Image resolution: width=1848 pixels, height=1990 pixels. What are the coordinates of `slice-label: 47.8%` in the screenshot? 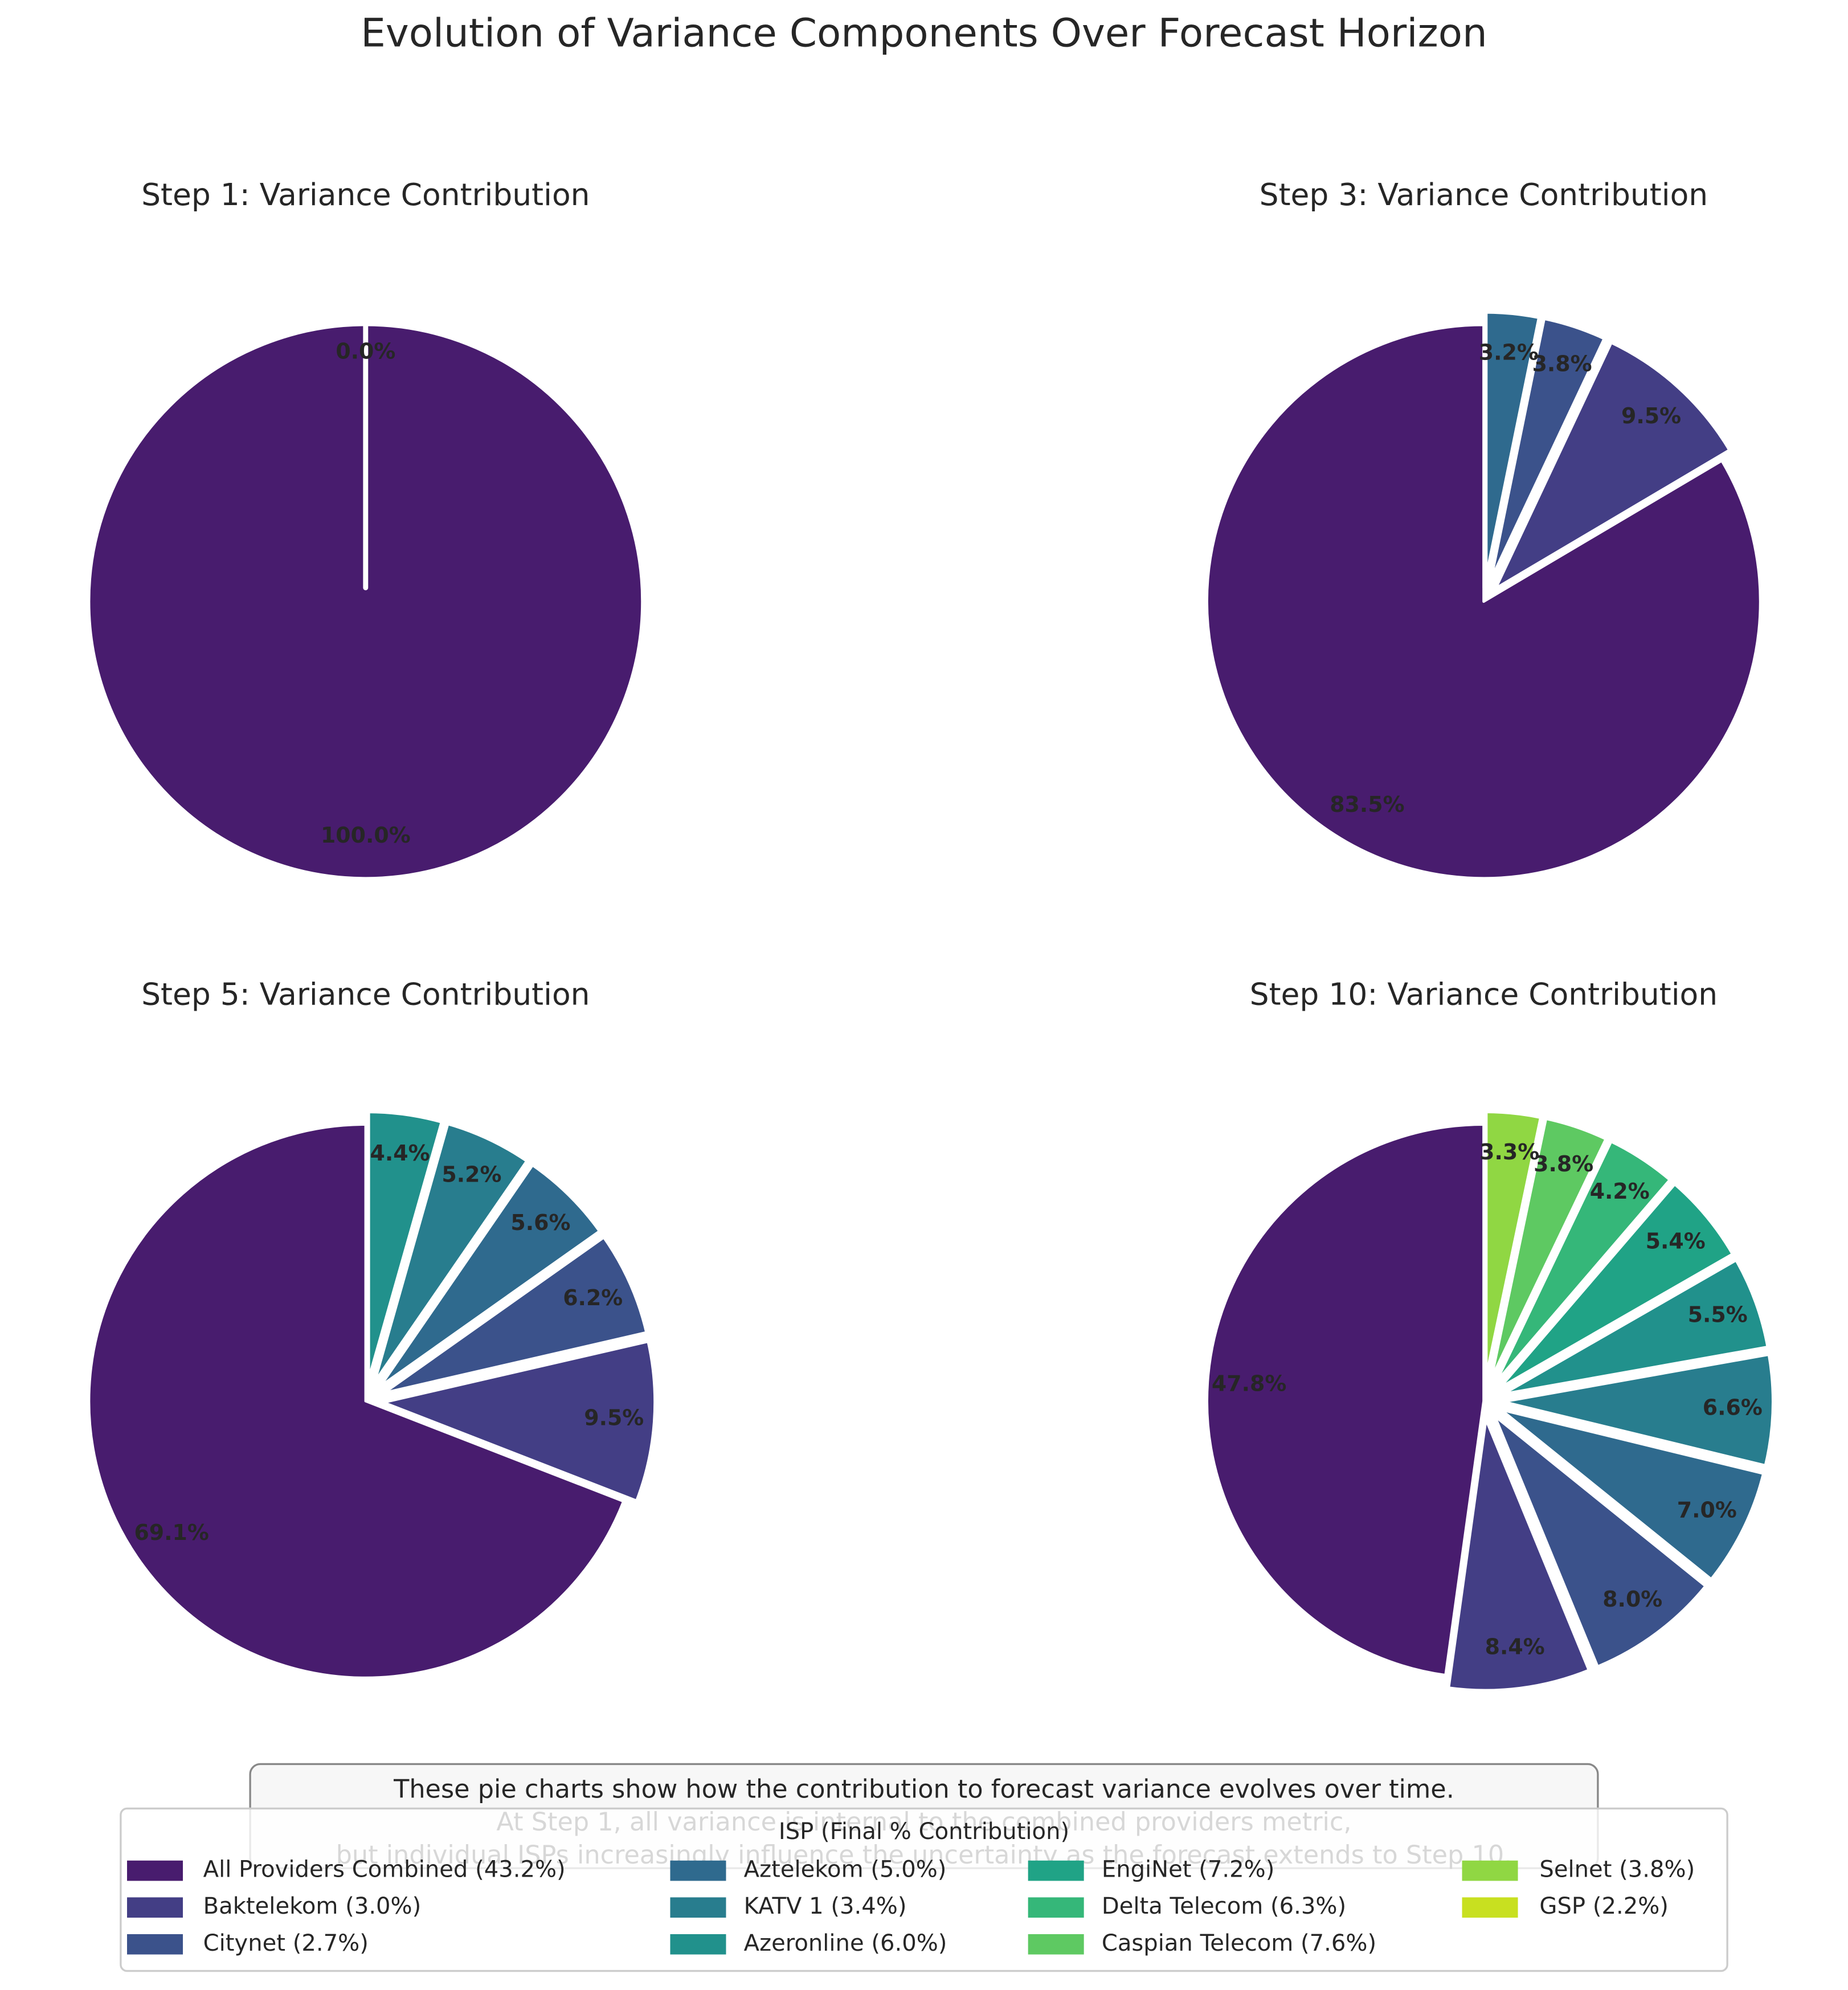 It's located at (1249, 1384).